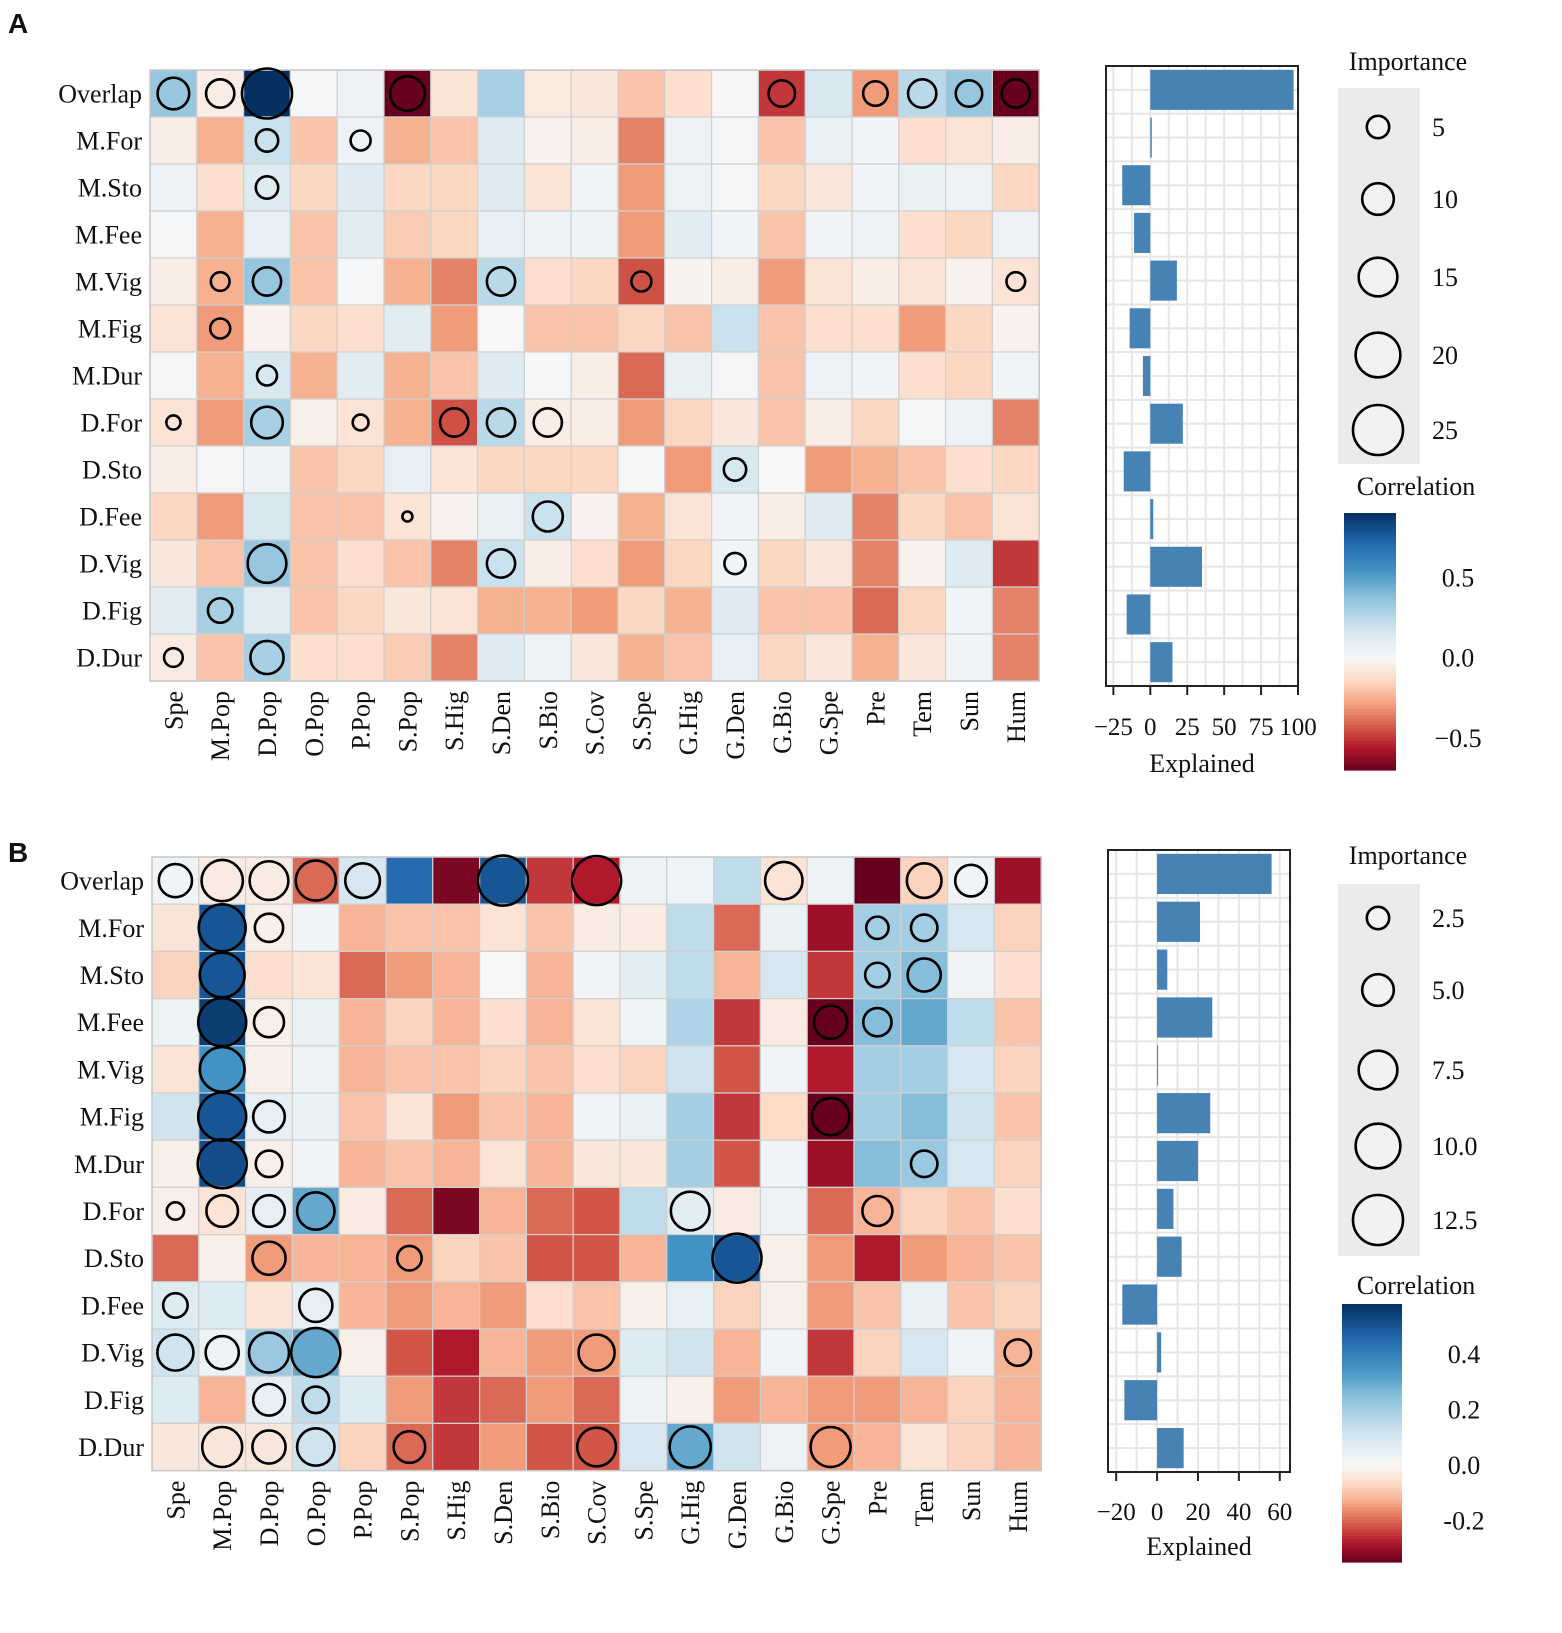  Describe the element at coordinates (1150, 727) in the screenshot. I see `bar-tick-label: 0` at that location.